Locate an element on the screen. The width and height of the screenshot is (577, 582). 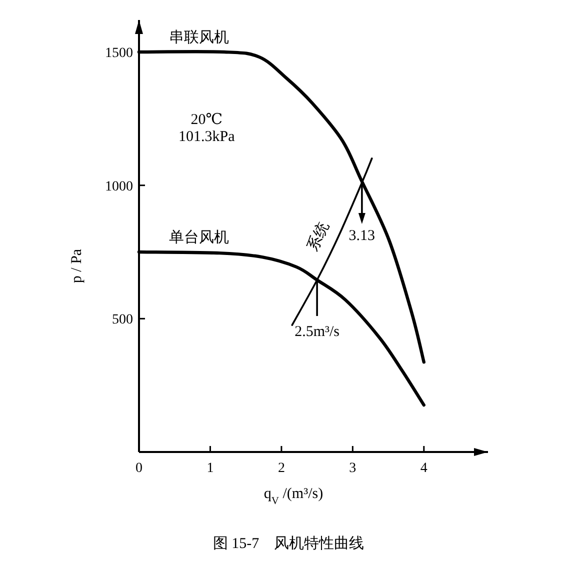
x-tick: 3 is located at coordinates (352, 468).